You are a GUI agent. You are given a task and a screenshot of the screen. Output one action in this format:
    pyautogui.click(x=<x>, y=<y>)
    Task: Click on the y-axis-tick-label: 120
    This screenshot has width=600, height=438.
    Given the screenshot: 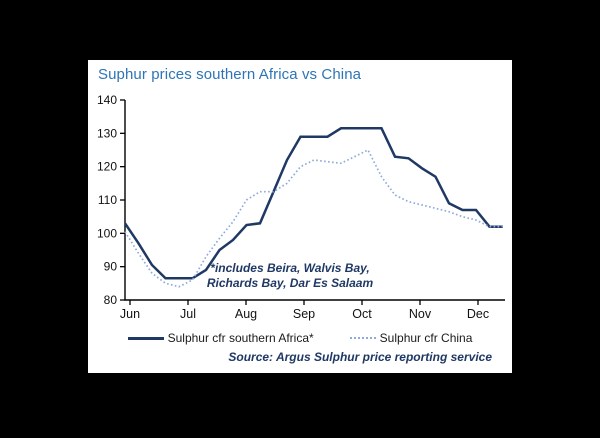 What is the action you would take?
    pyautogui.click(x=107, y=167)
    